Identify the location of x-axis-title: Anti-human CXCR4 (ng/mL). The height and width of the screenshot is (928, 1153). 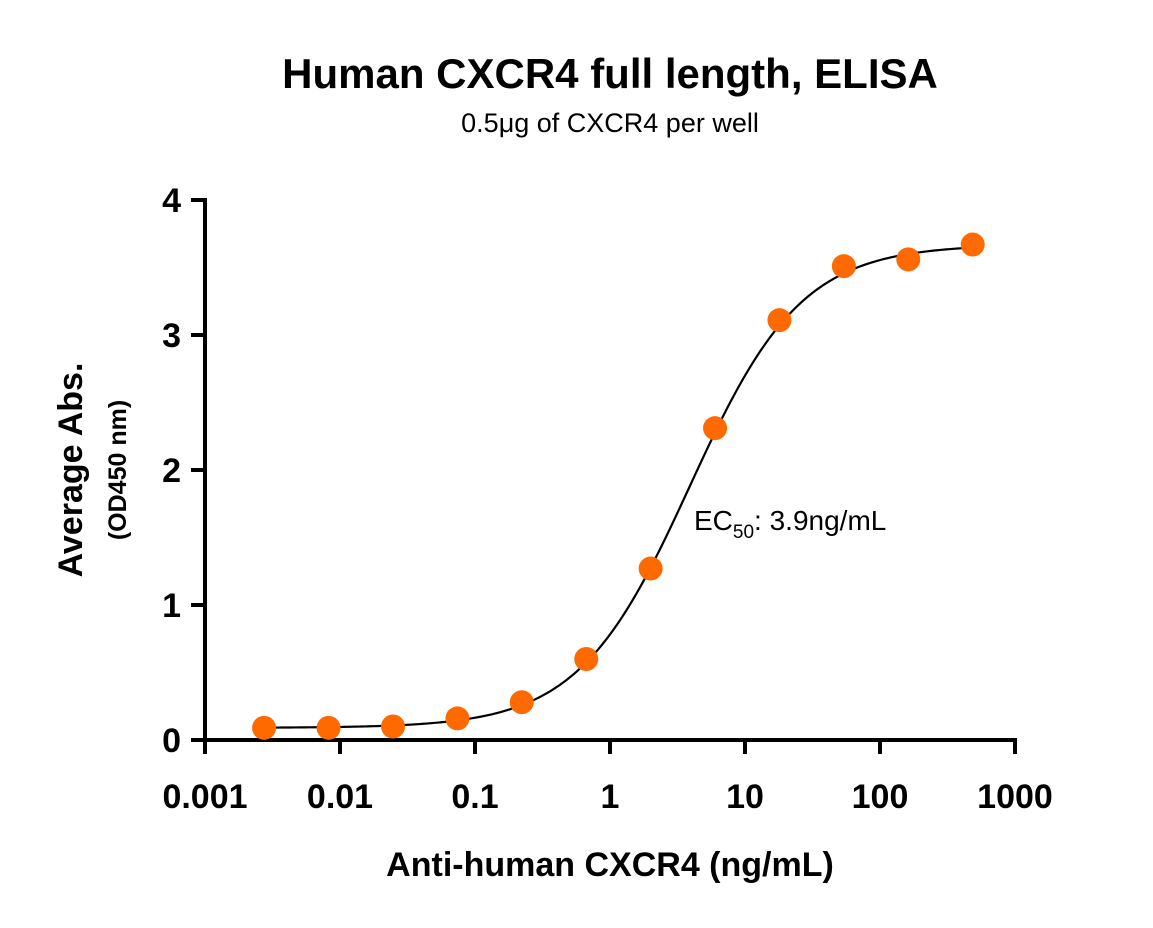
(610, 865).